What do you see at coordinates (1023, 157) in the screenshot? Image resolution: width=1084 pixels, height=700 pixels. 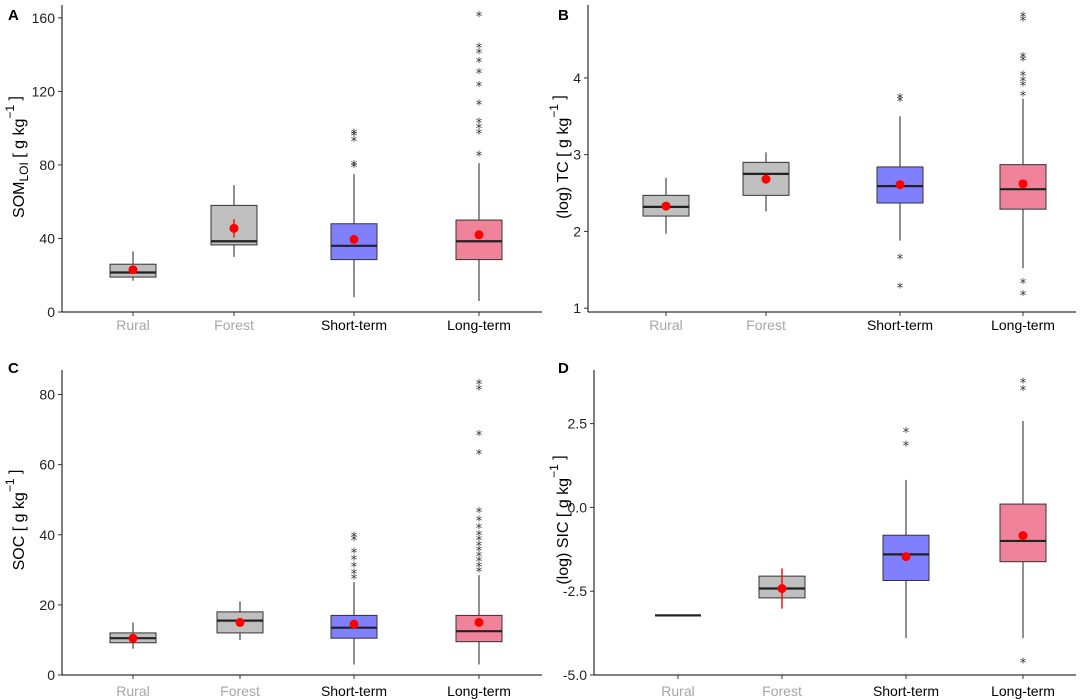 I see `box-long-term: **********` at bounding box center [1023, 157].